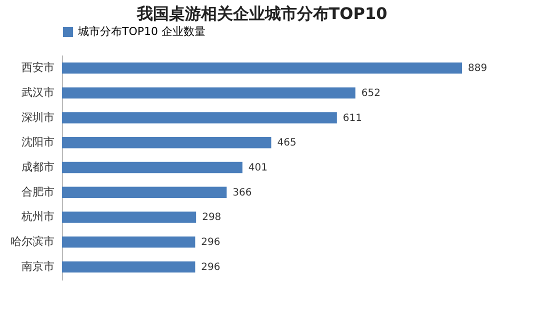 This screenshot has height=309, width=550. Describe the element at coordinates (478, 68) in the screenshot. I see `data-label: 889` at that location.